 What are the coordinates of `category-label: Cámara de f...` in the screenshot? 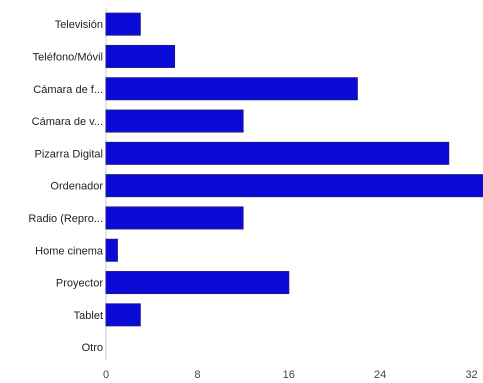 It's located at (68, 90).